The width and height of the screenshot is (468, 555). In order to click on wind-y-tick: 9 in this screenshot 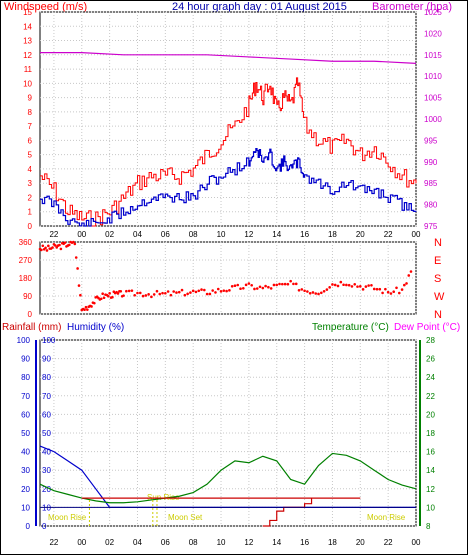, I will do `click(30, 98)`.